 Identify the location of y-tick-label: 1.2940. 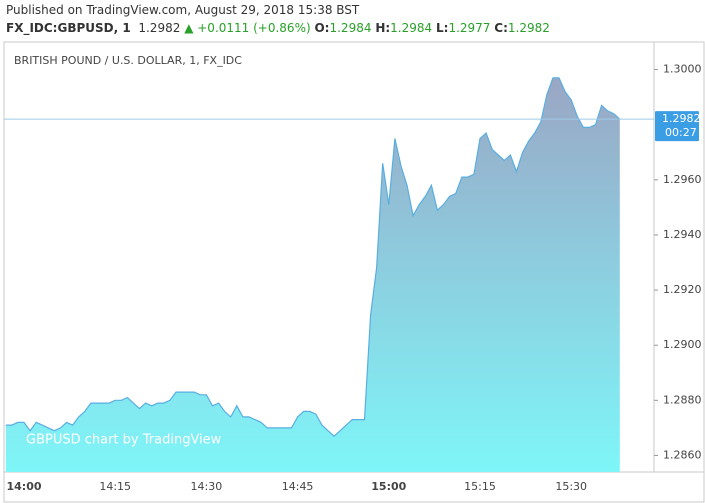
(682, 234).